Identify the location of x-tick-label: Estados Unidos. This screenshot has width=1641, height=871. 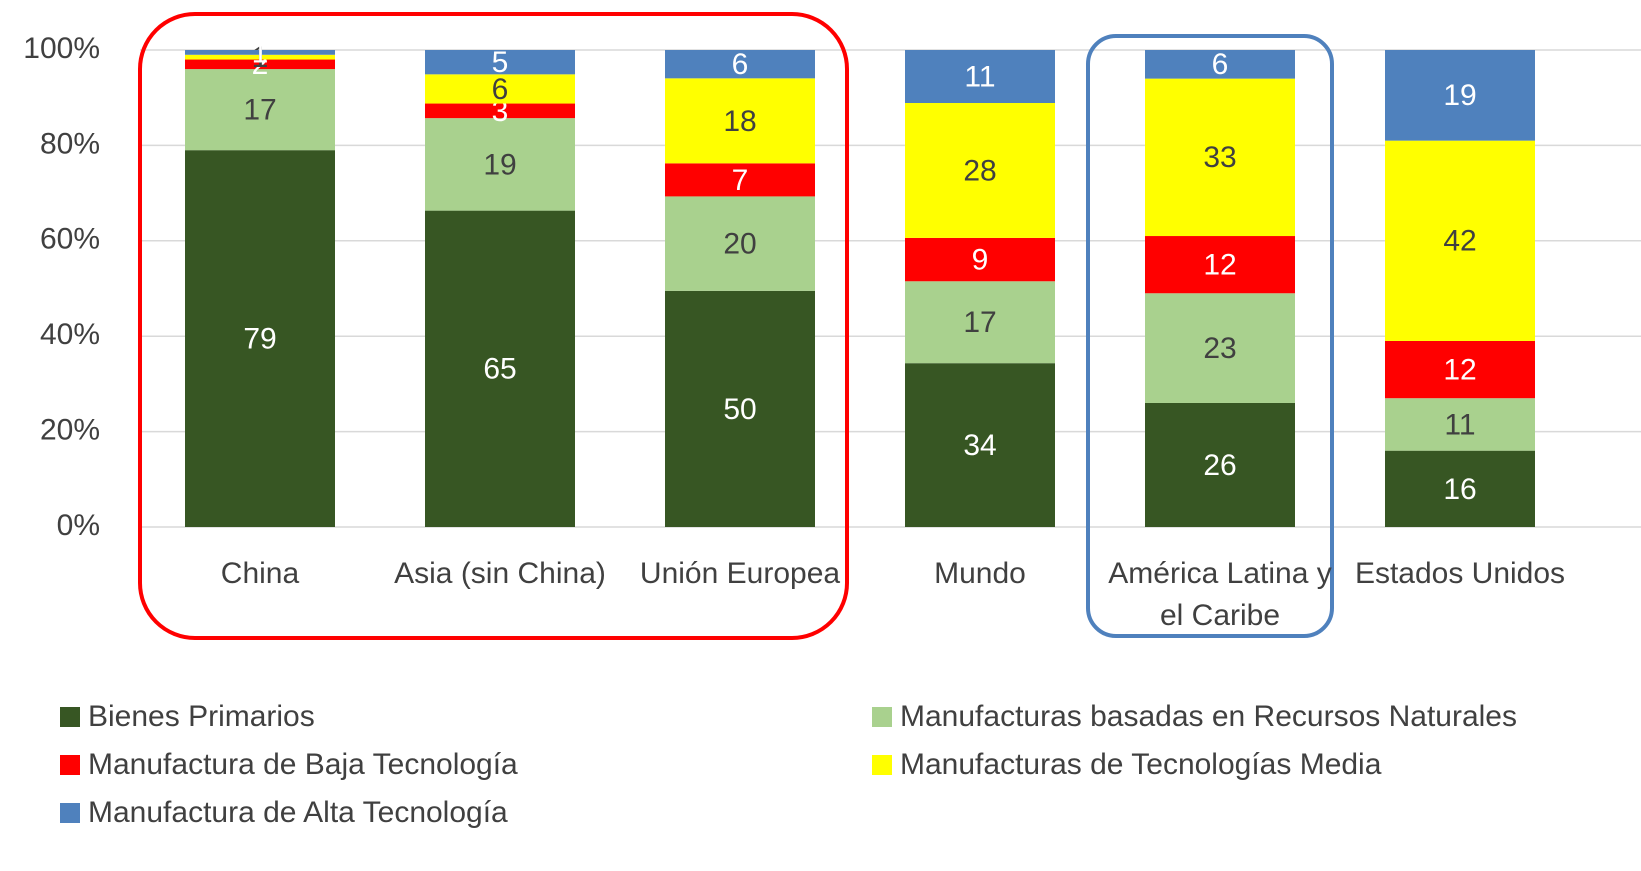
(1460, 573).